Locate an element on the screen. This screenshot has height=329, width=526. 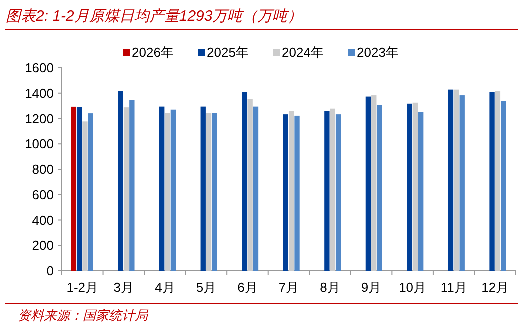
x-tick-label: 4月 is located at coordinates (165, 287).